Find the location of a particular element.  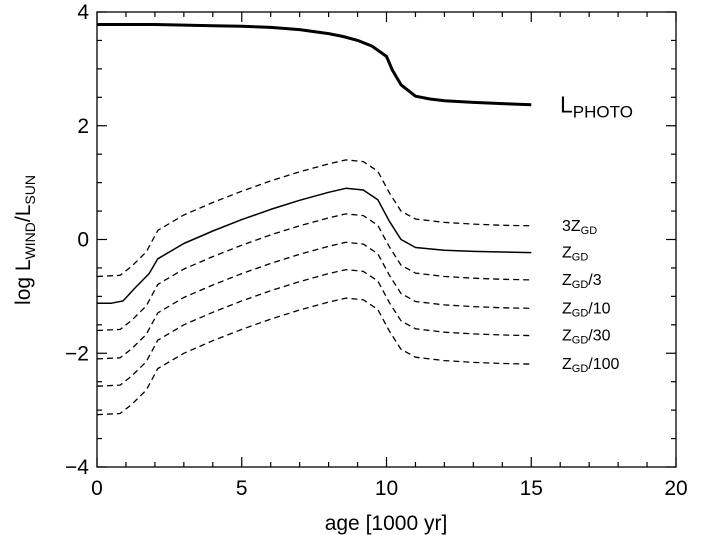

y-tick-label: −4 is located at coordinates (77, 467).